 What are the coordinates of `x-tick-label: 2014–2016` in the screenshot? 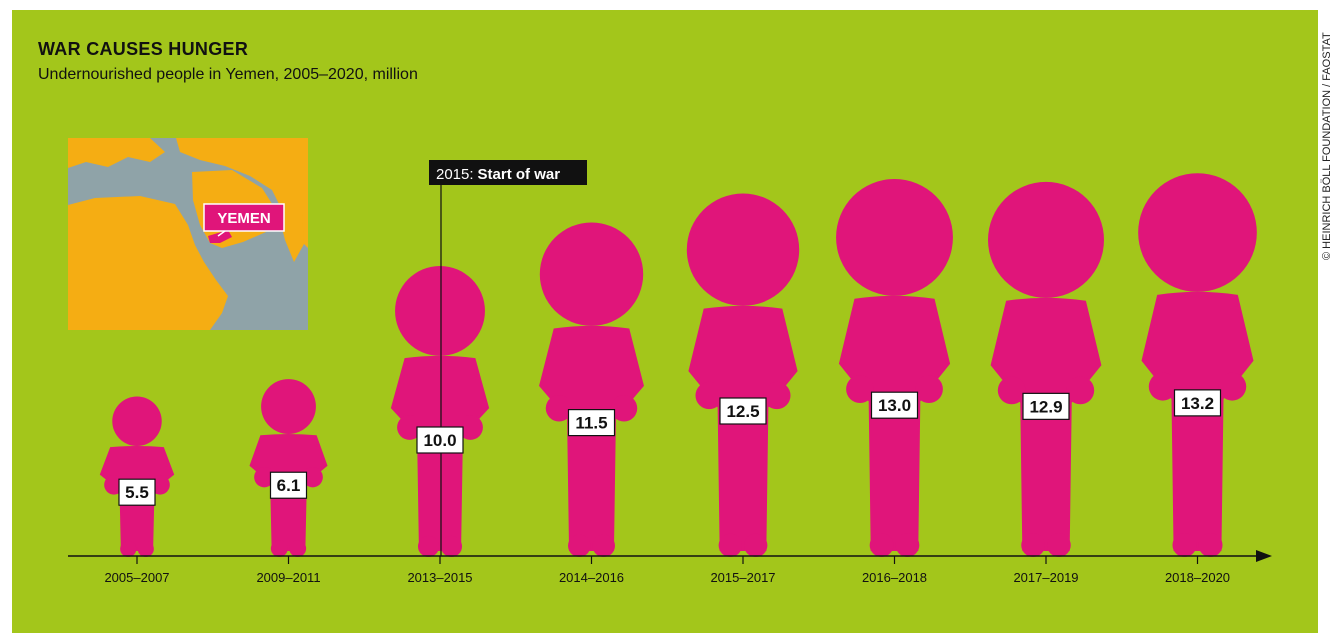 It's located at (591, 577).